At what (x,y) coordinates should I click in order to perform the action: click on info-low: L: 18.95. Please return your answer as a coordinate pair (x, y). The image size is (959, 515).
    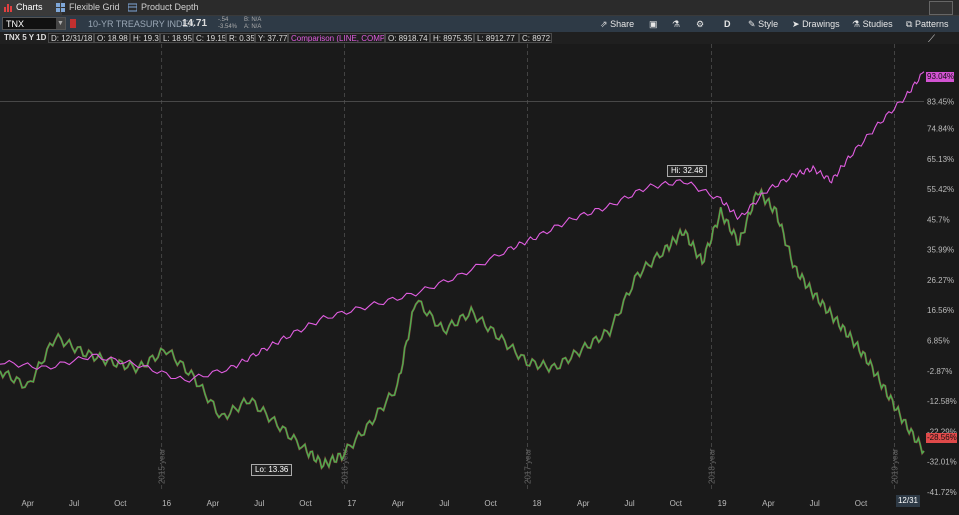
    Looking at the image, I should click on (176, 38).